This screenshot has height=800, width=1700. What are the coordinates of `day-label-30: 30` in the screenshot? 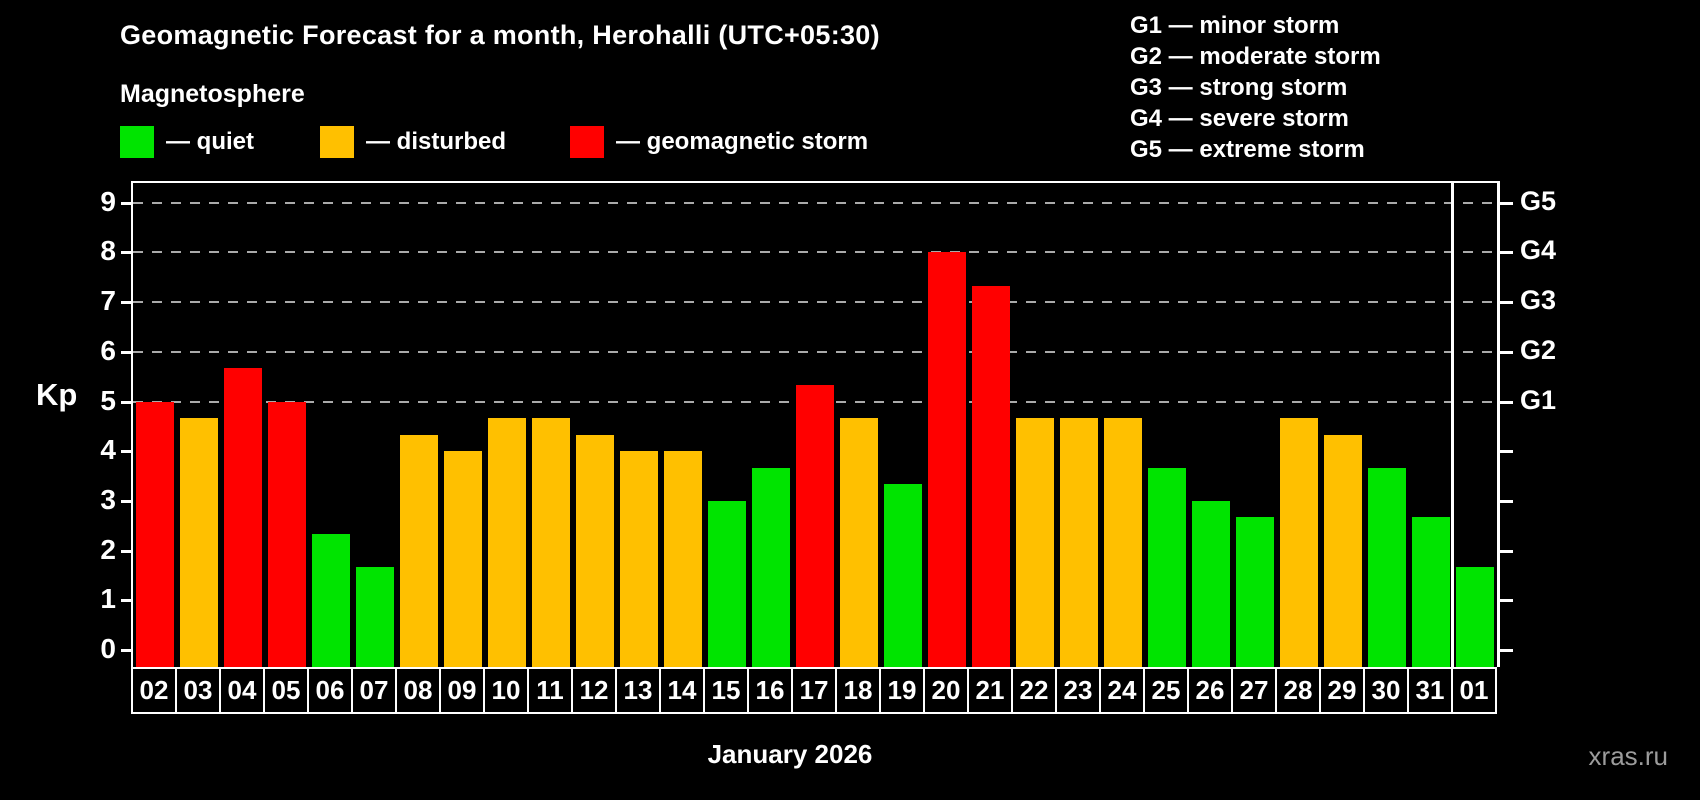 It's located at (1386, 690).